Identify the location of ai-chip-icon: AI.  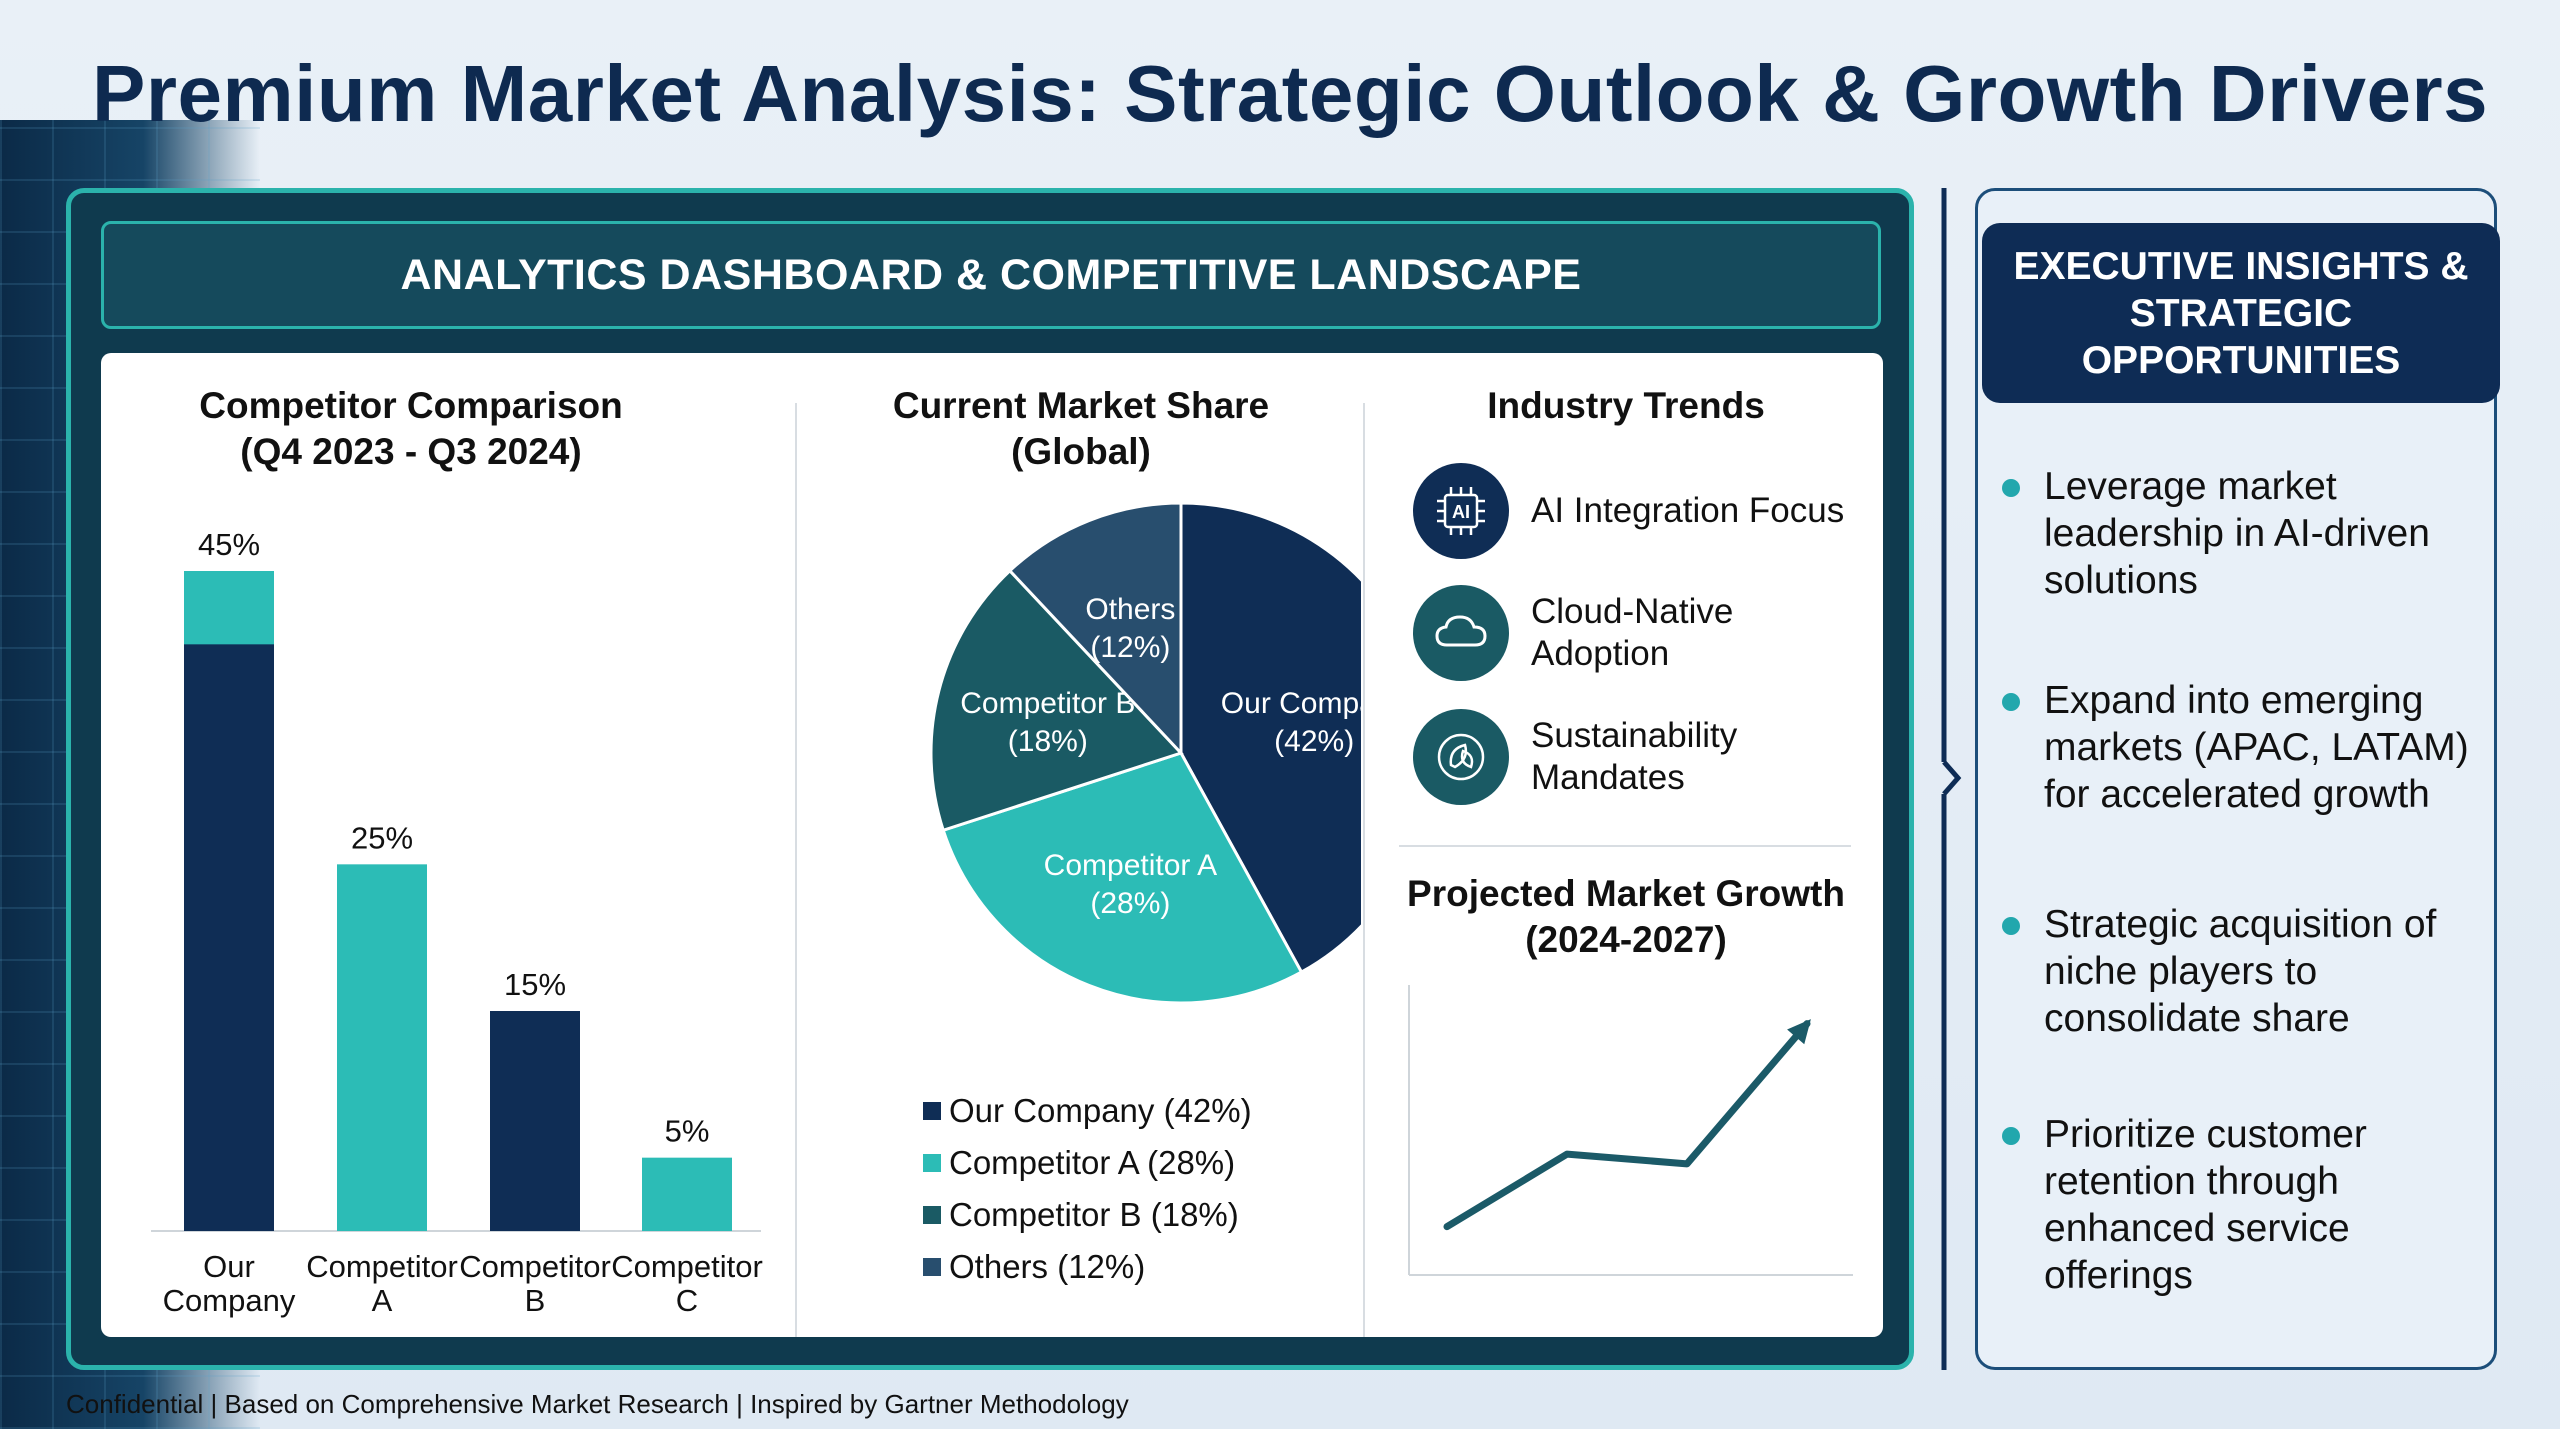
(1461, 511).